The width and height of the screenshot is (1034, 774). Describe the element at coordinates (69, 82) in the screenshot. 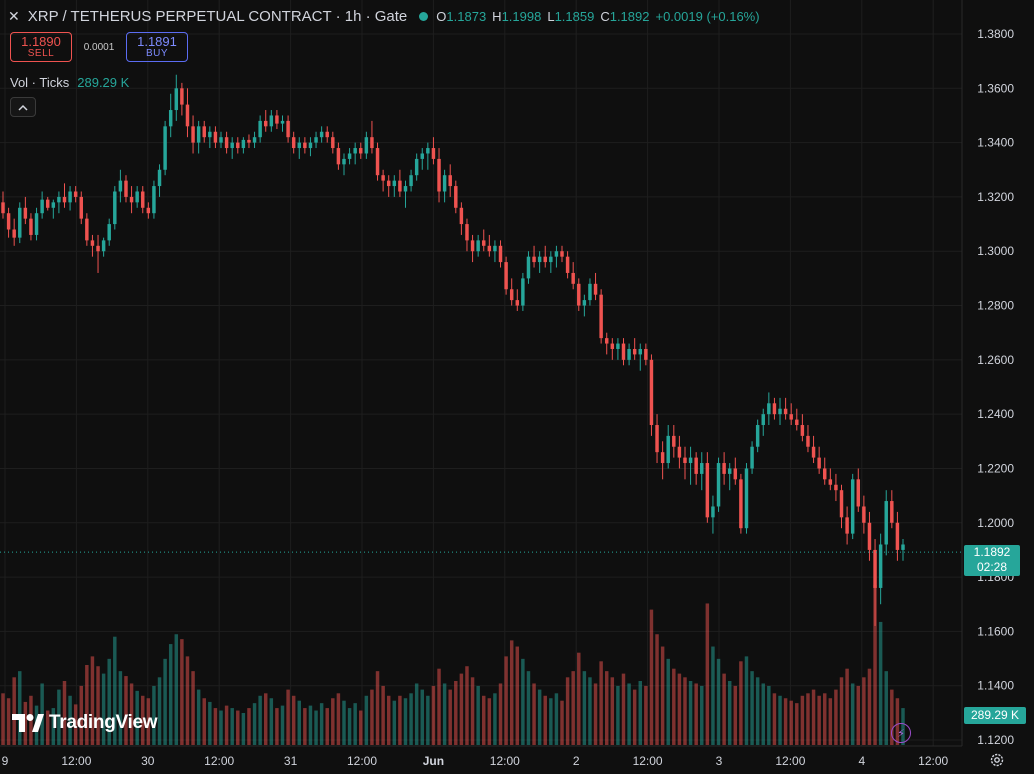

I see `volume-legend: Vol · Ticks 289.29 K` at that location.